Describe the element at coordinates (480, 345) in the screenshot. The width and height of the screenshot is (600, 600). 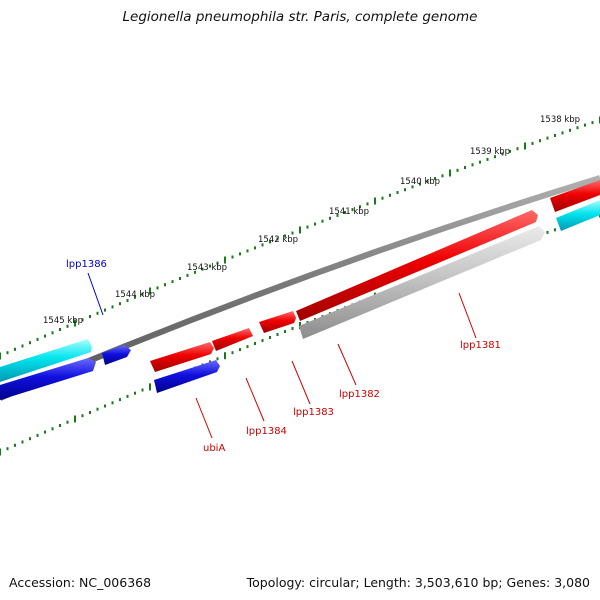
I see `gene-label-lpp1381: lpp1381` at that location.